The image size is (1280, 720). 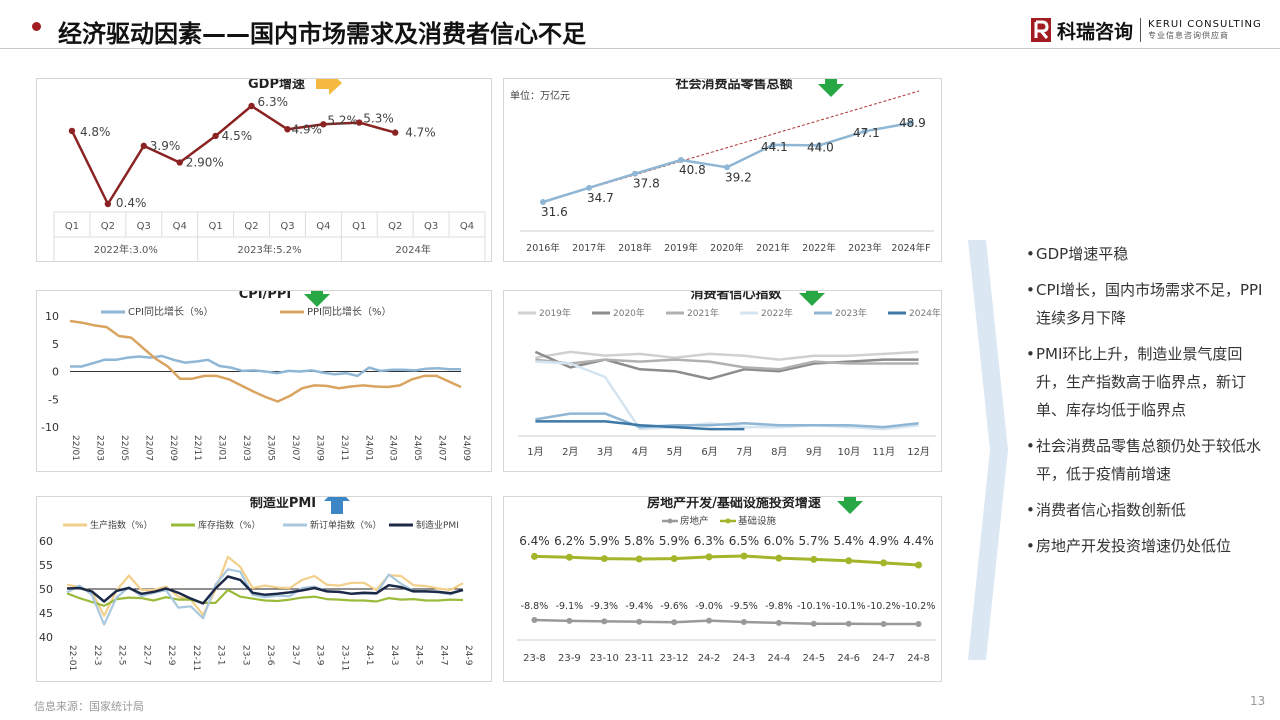 What do you see at coordinates (670, 521) in the screenshot?
I see `legend-marker` at bounding box center [670, 521].